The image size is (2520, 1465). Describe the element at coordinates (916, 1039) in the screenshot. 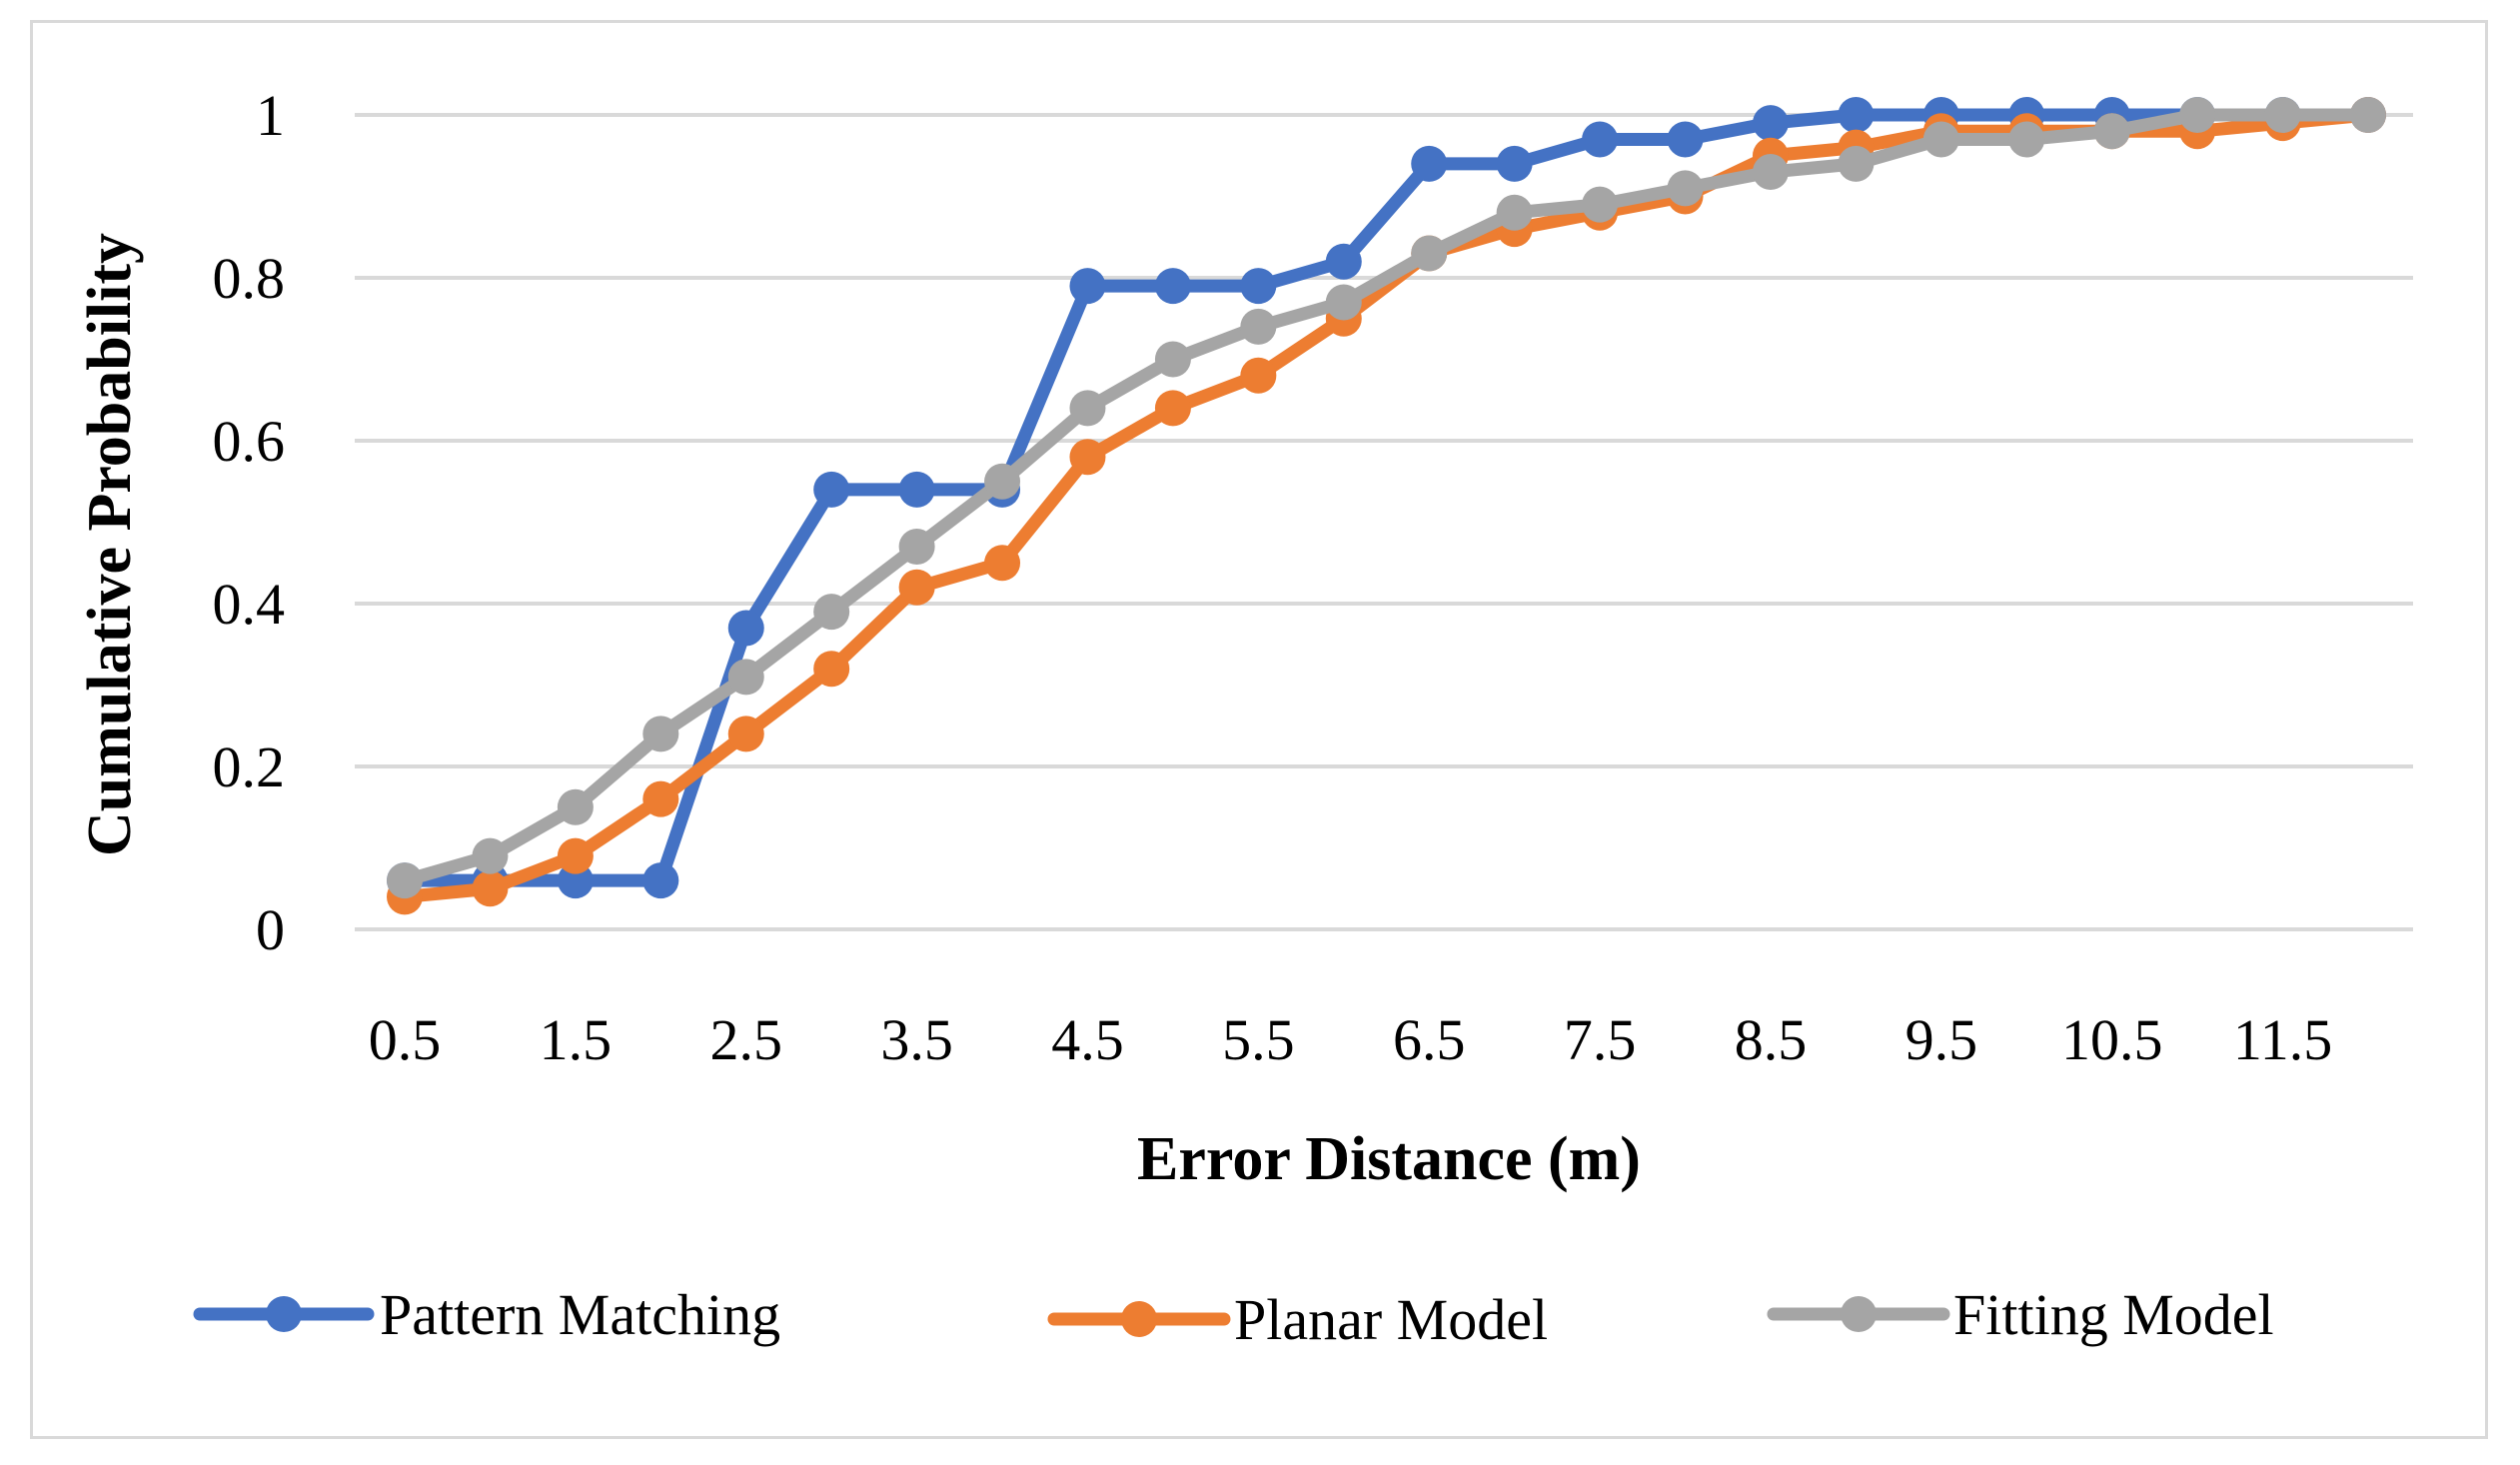

I see `x-tick-label-3: 3.5` at that location.